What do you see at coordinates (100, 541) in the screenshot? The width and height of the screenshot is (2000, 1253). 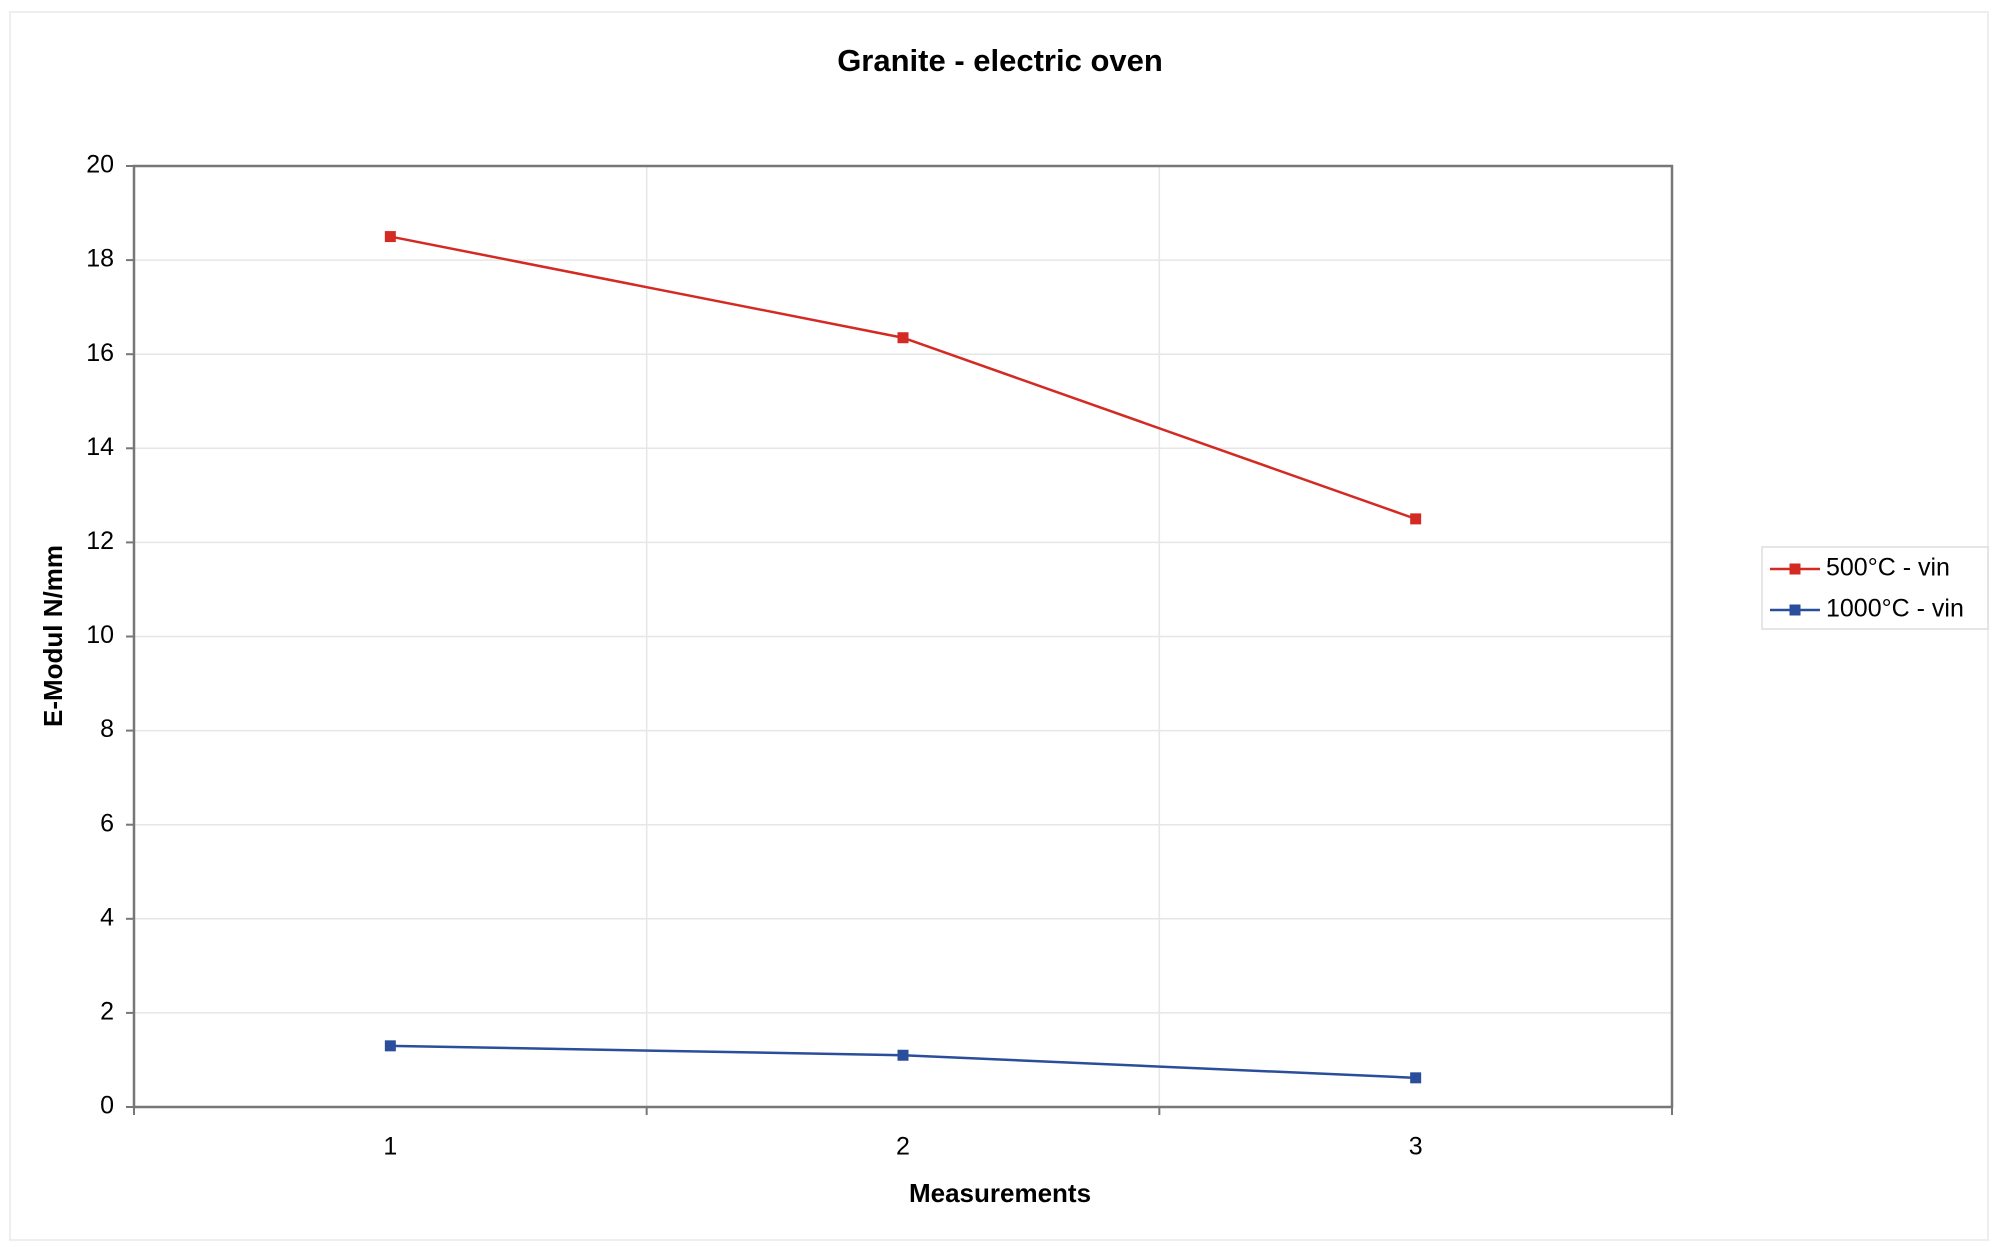 I see `y-tick-label: 12` at bounding box center [100, 541].